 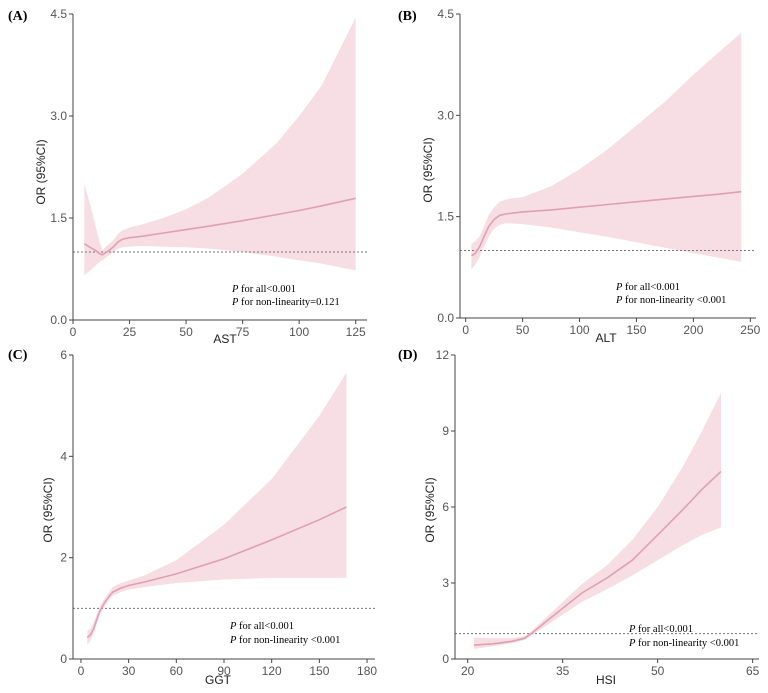 What do you see at coordinates (356, 332) in the screenshot?
I see `x-tick-label: 125` at bounding box center [356, 332].